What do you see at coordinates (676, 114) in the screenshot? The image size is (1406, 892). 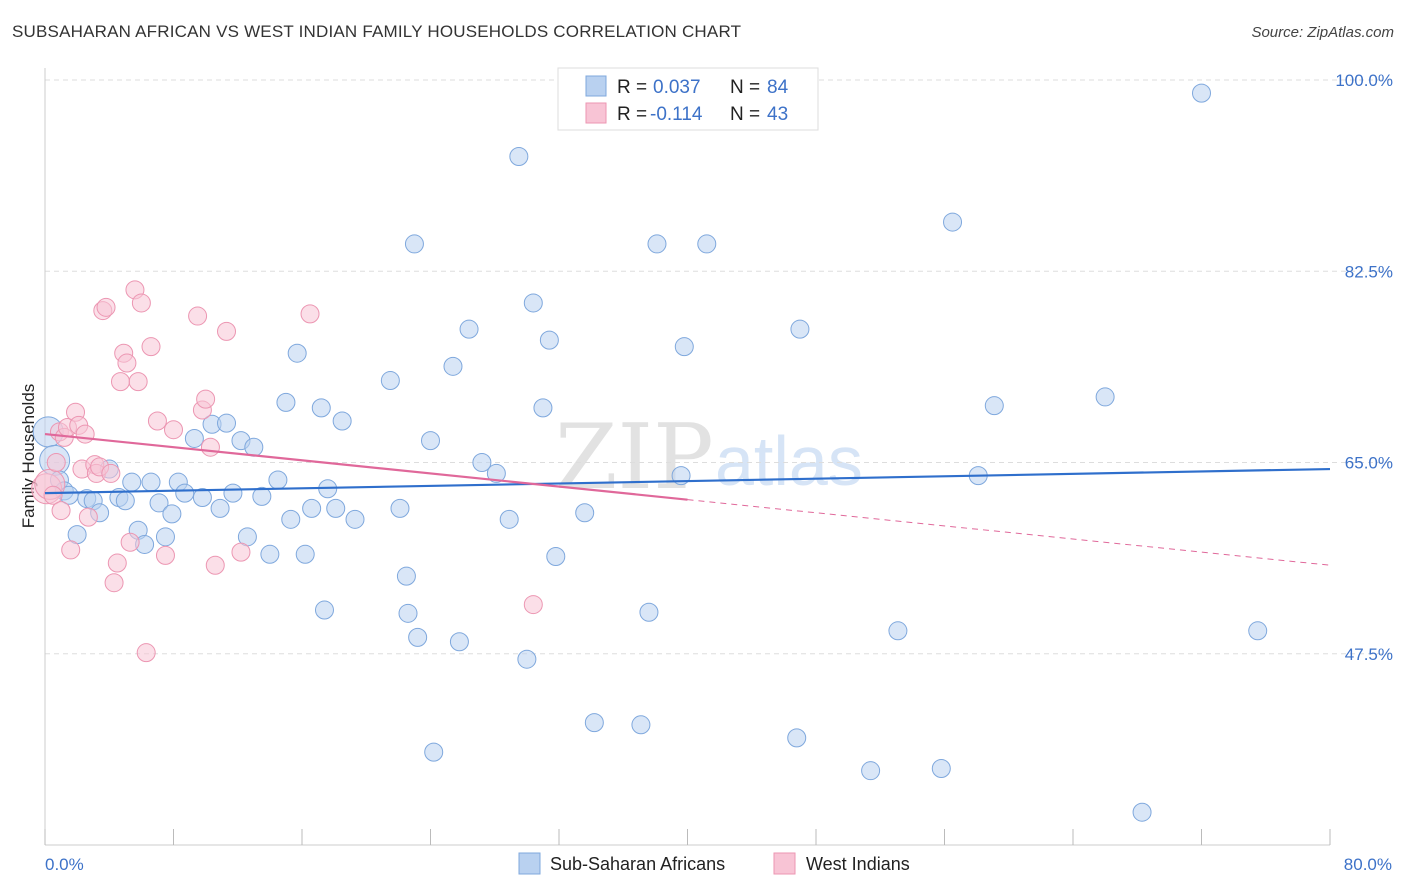 I see `legend-r-value-2: -0.114` at bounding box center [676, 114].